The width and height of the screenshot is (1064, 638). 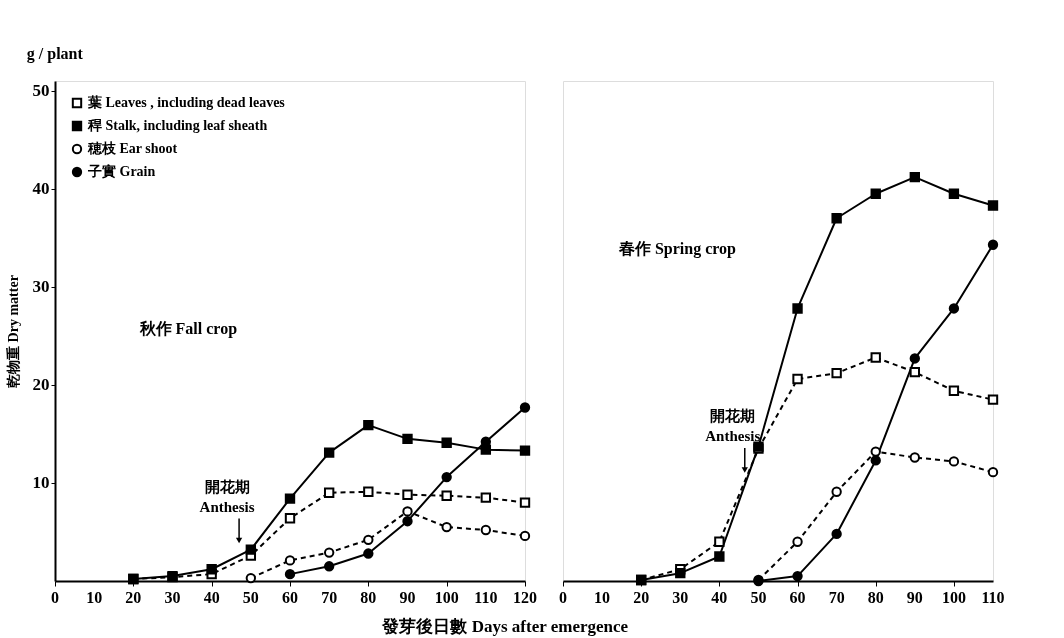 What do you see at coordinates (13, 331) in the screenshot?
I see `y-axis-title: 乾物重 Dry matter` at bounding box center [13, 331].